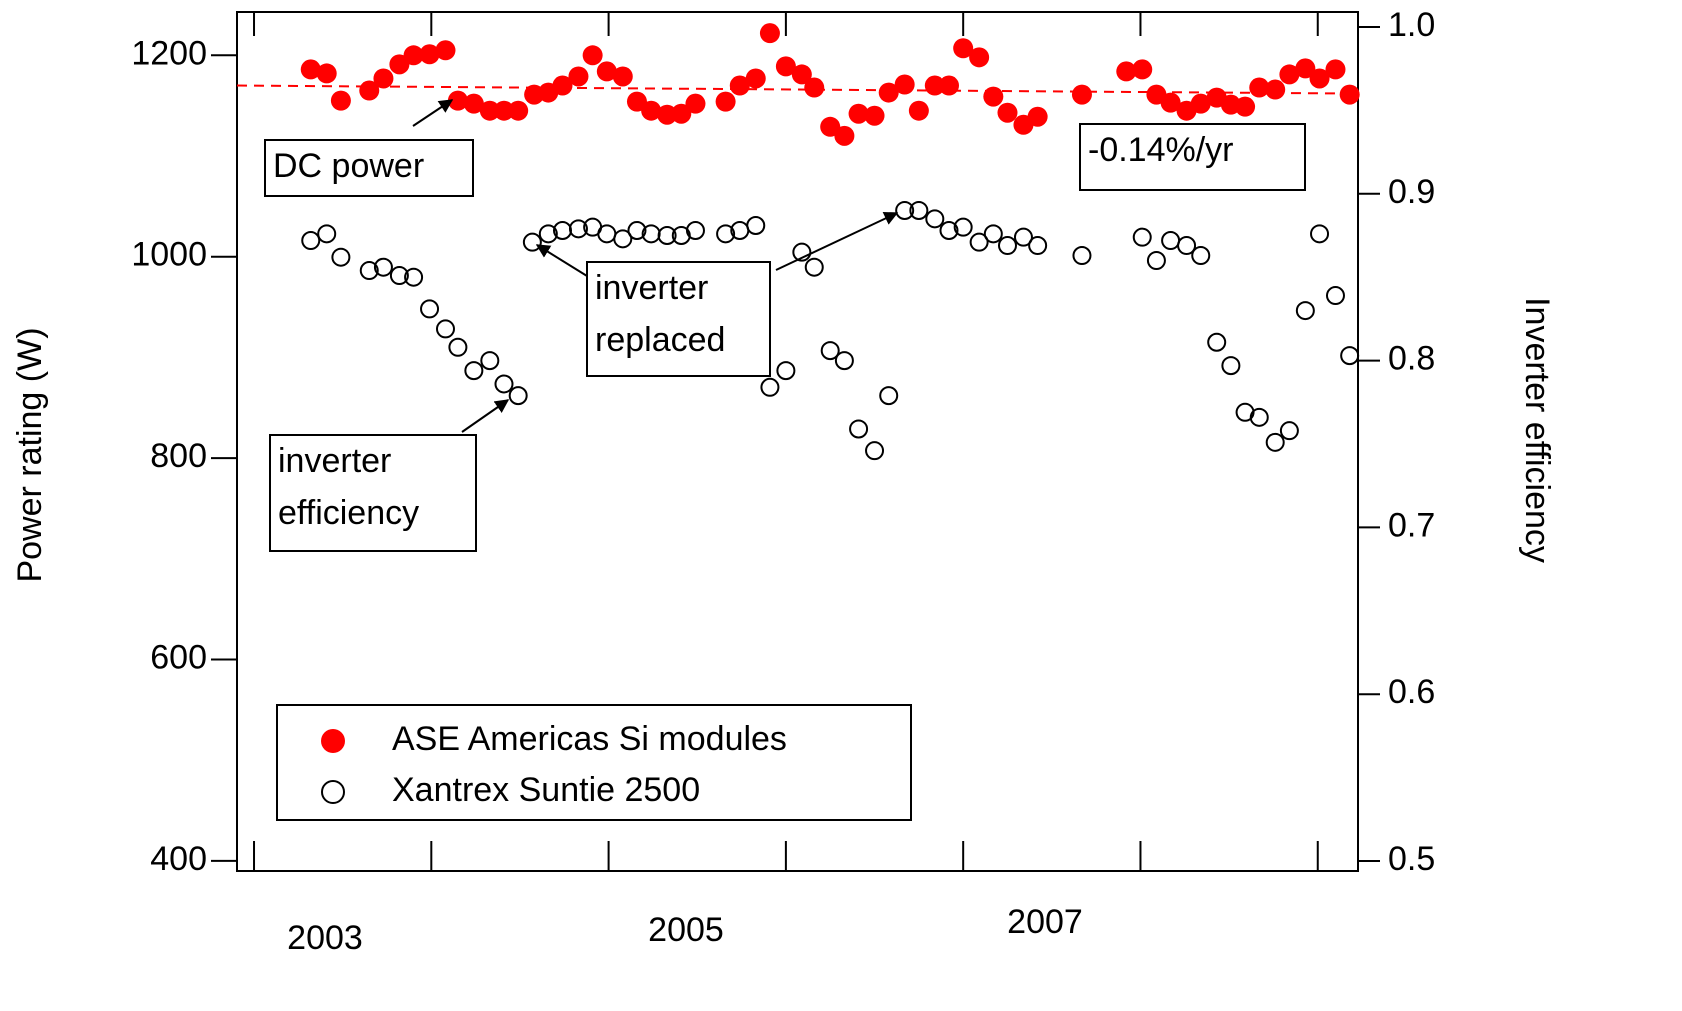  Describe the element at coordinates (797, 89) in the screenshot. I see `trend-line` at that location.